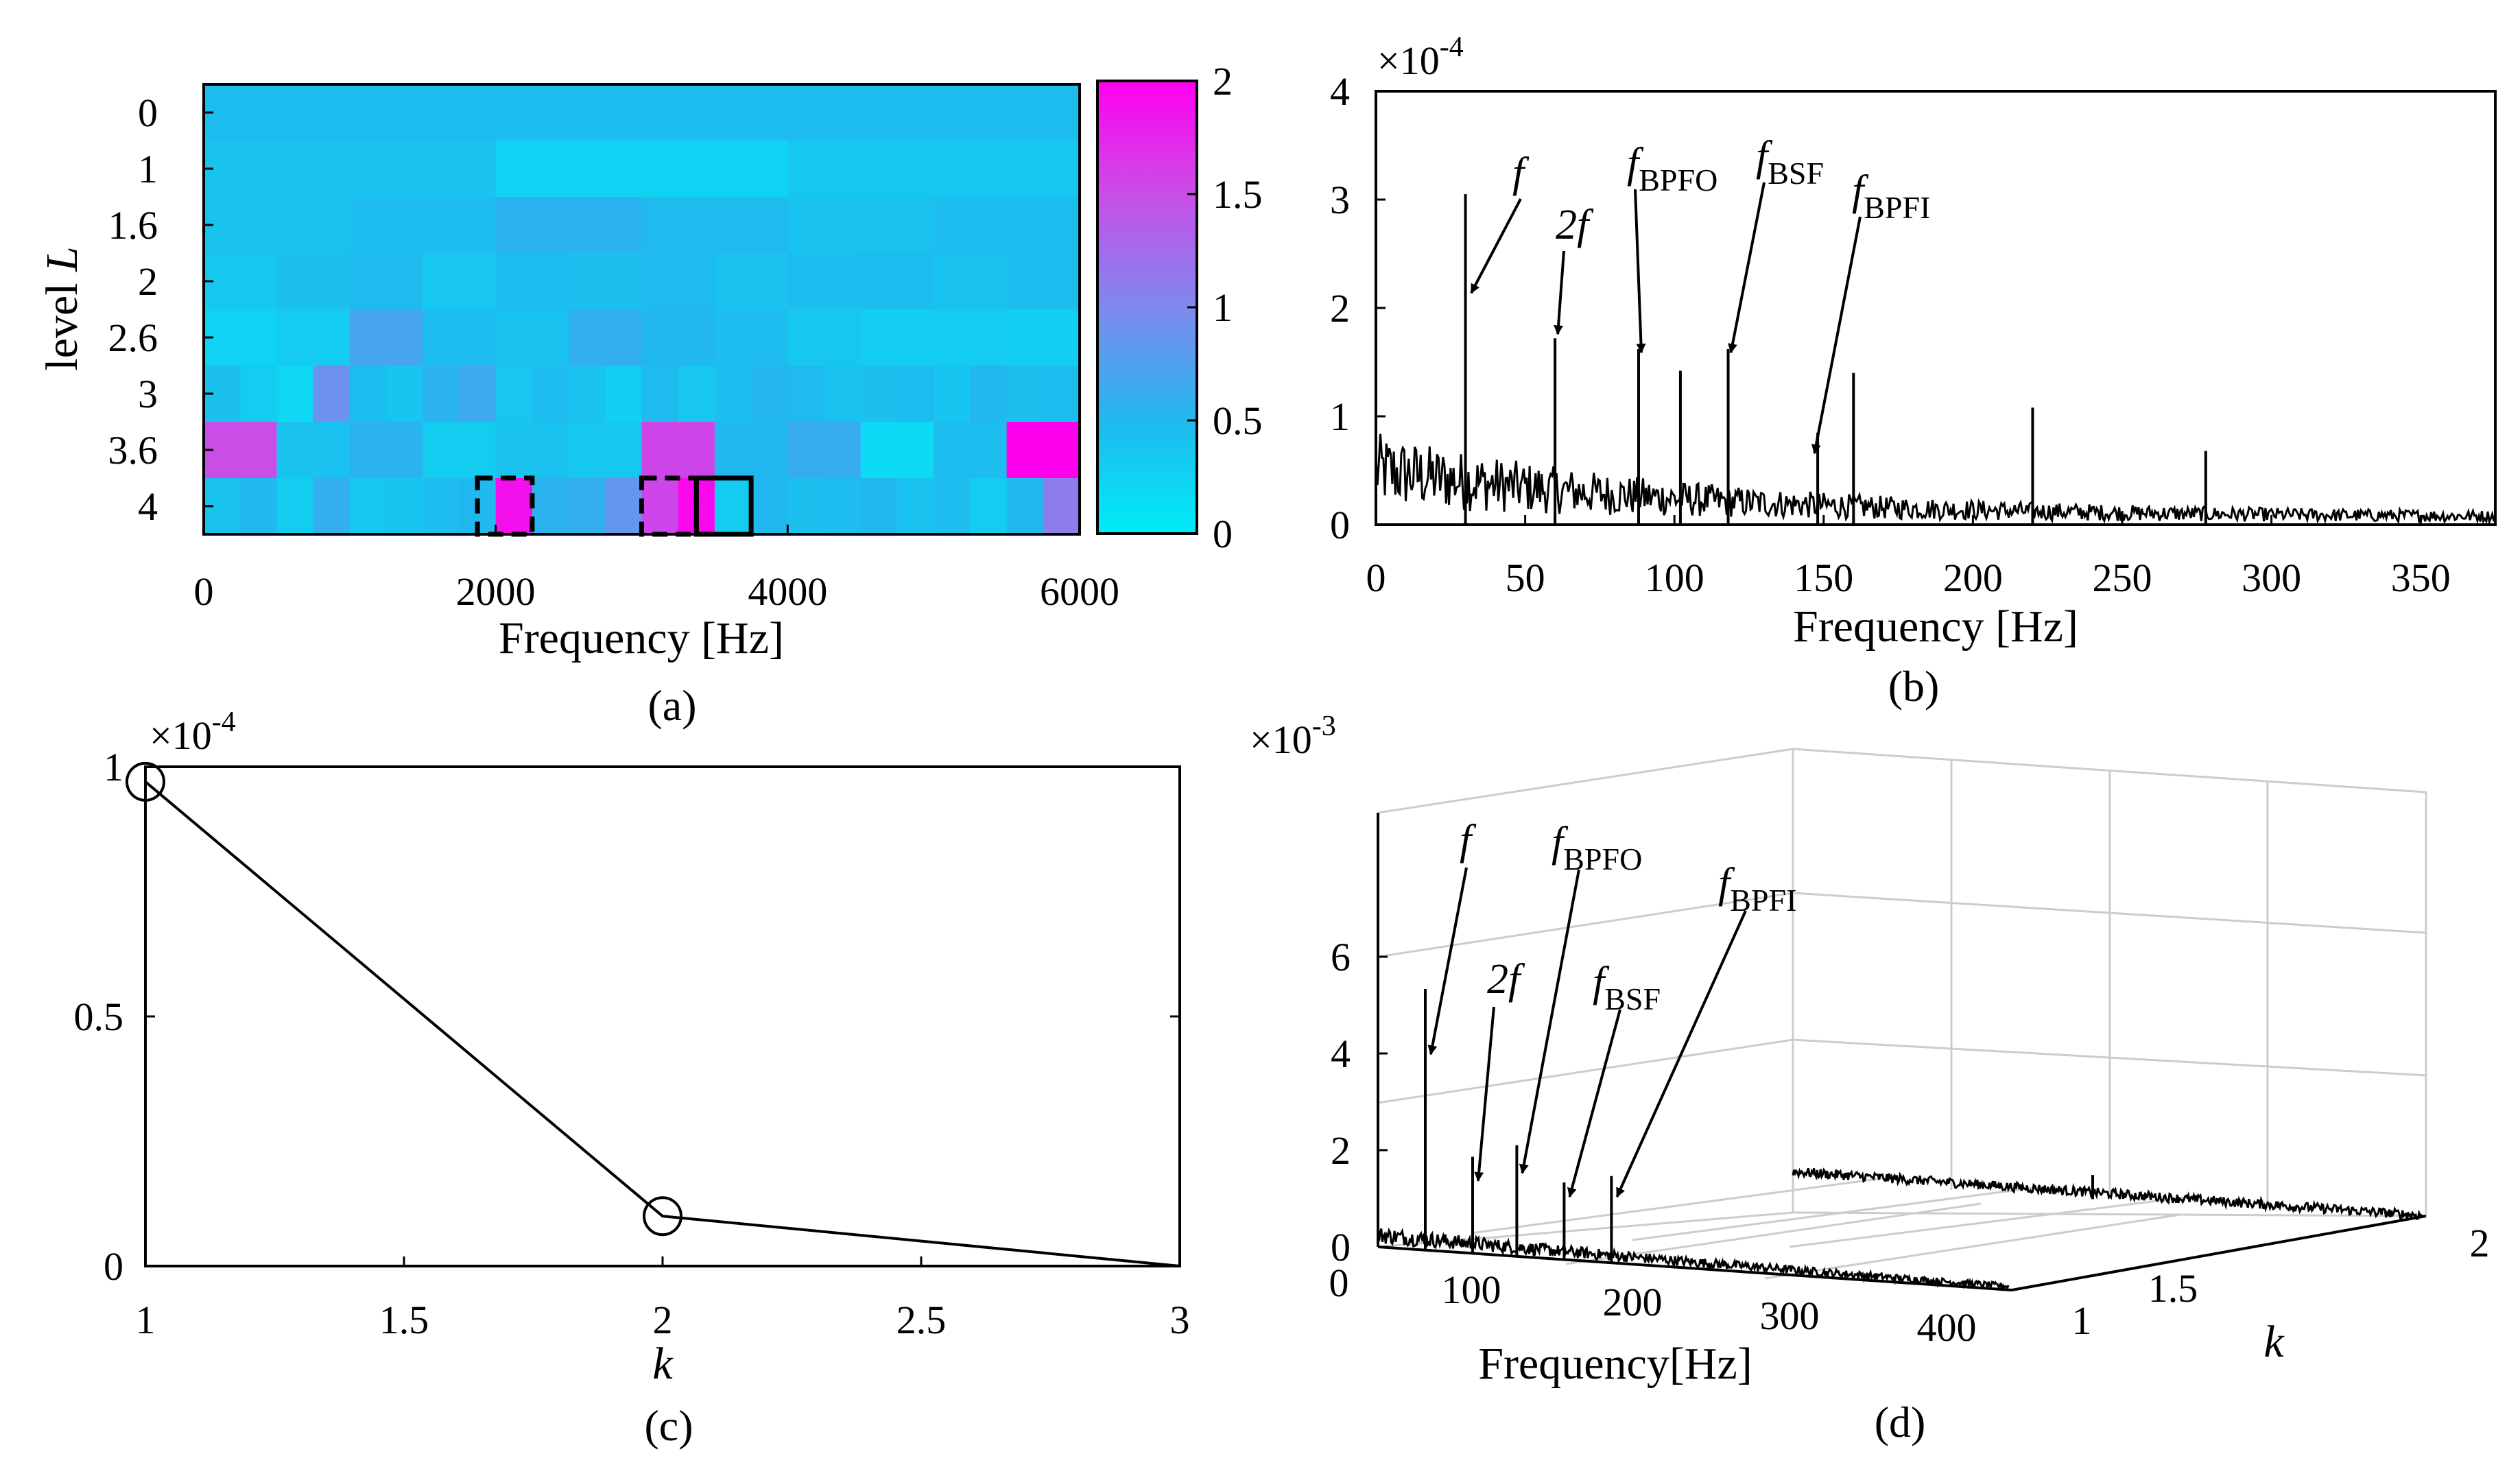  What do you see at coordinates (2122, 578) in the screenshot?
I see `x-tick-label: 250` at bounding box center [2122, 578].